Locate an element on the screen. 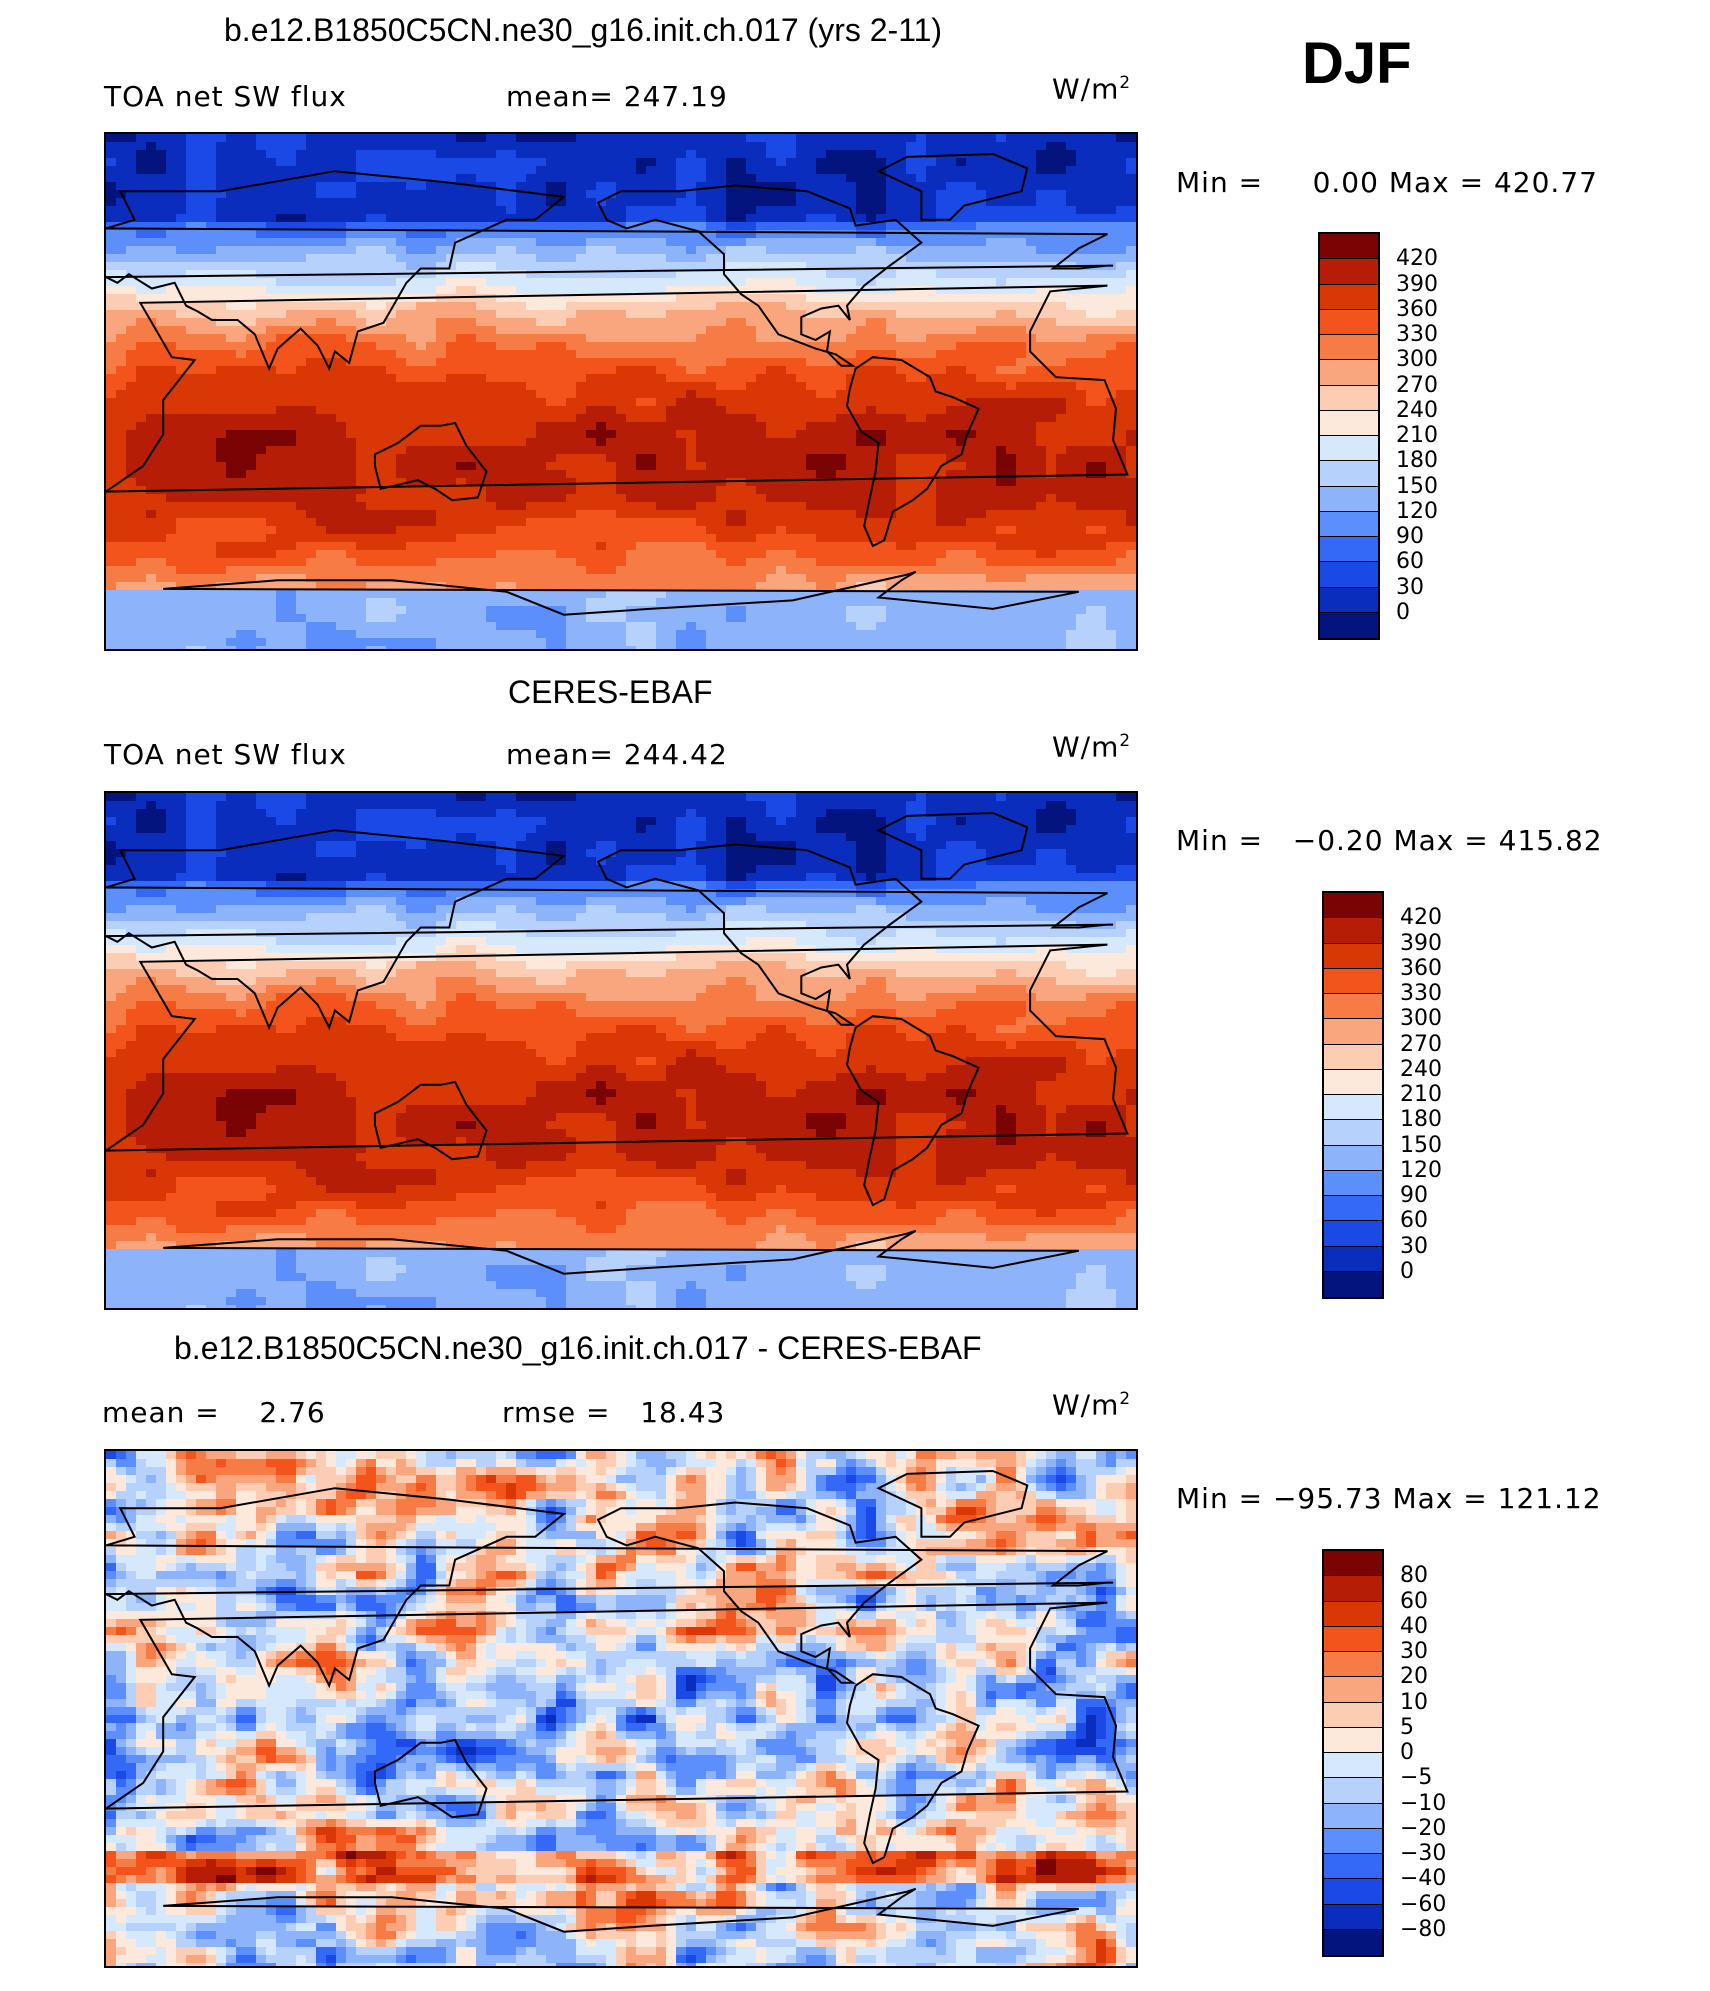  colorbar-tick-label: −30 is located at coordinates (1423, 1853).